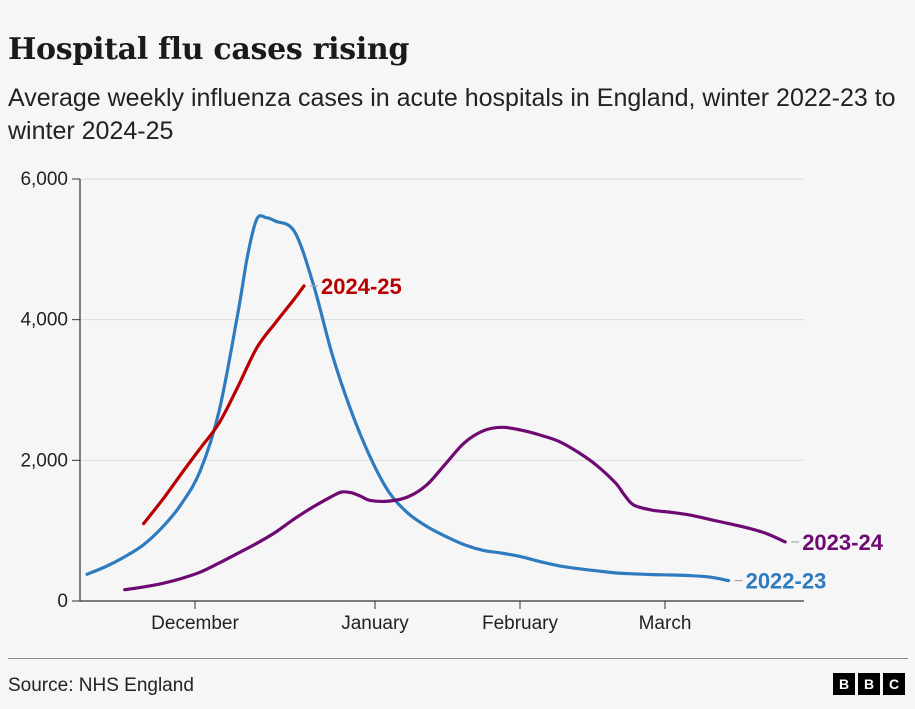 The image size is (915, 709). Describe the element at coordinates (665, 623) in the screenshot. I see `x-tick-label: March` at that location.